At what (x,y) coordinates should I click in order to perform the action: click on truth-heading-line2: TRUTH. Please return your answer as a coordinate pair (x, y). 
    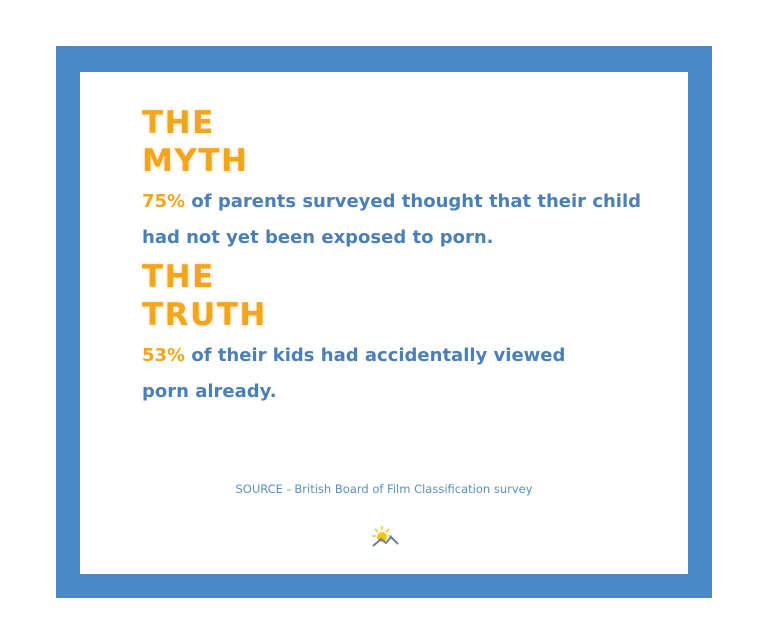
    Looking at the image, I should click on (204, 315).